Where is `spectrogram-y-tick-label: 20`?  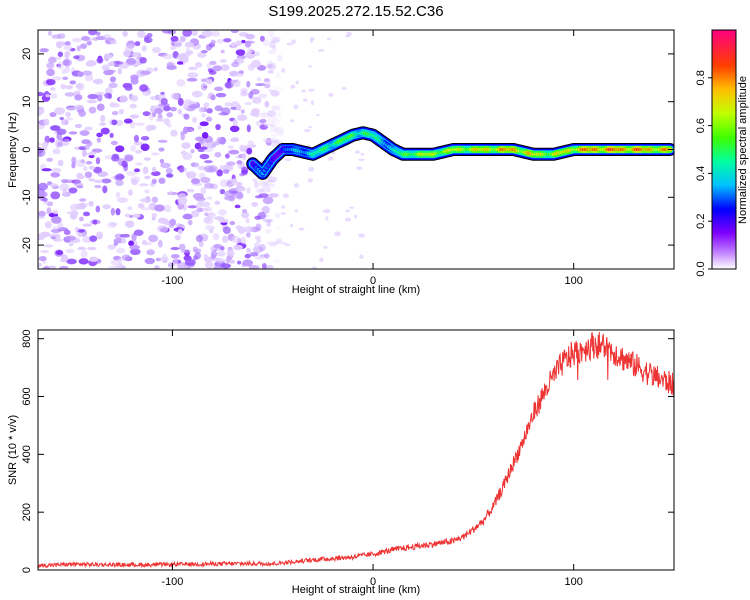
spectrogram-y-tick-label: 20 is located at coordinates (27, 54).